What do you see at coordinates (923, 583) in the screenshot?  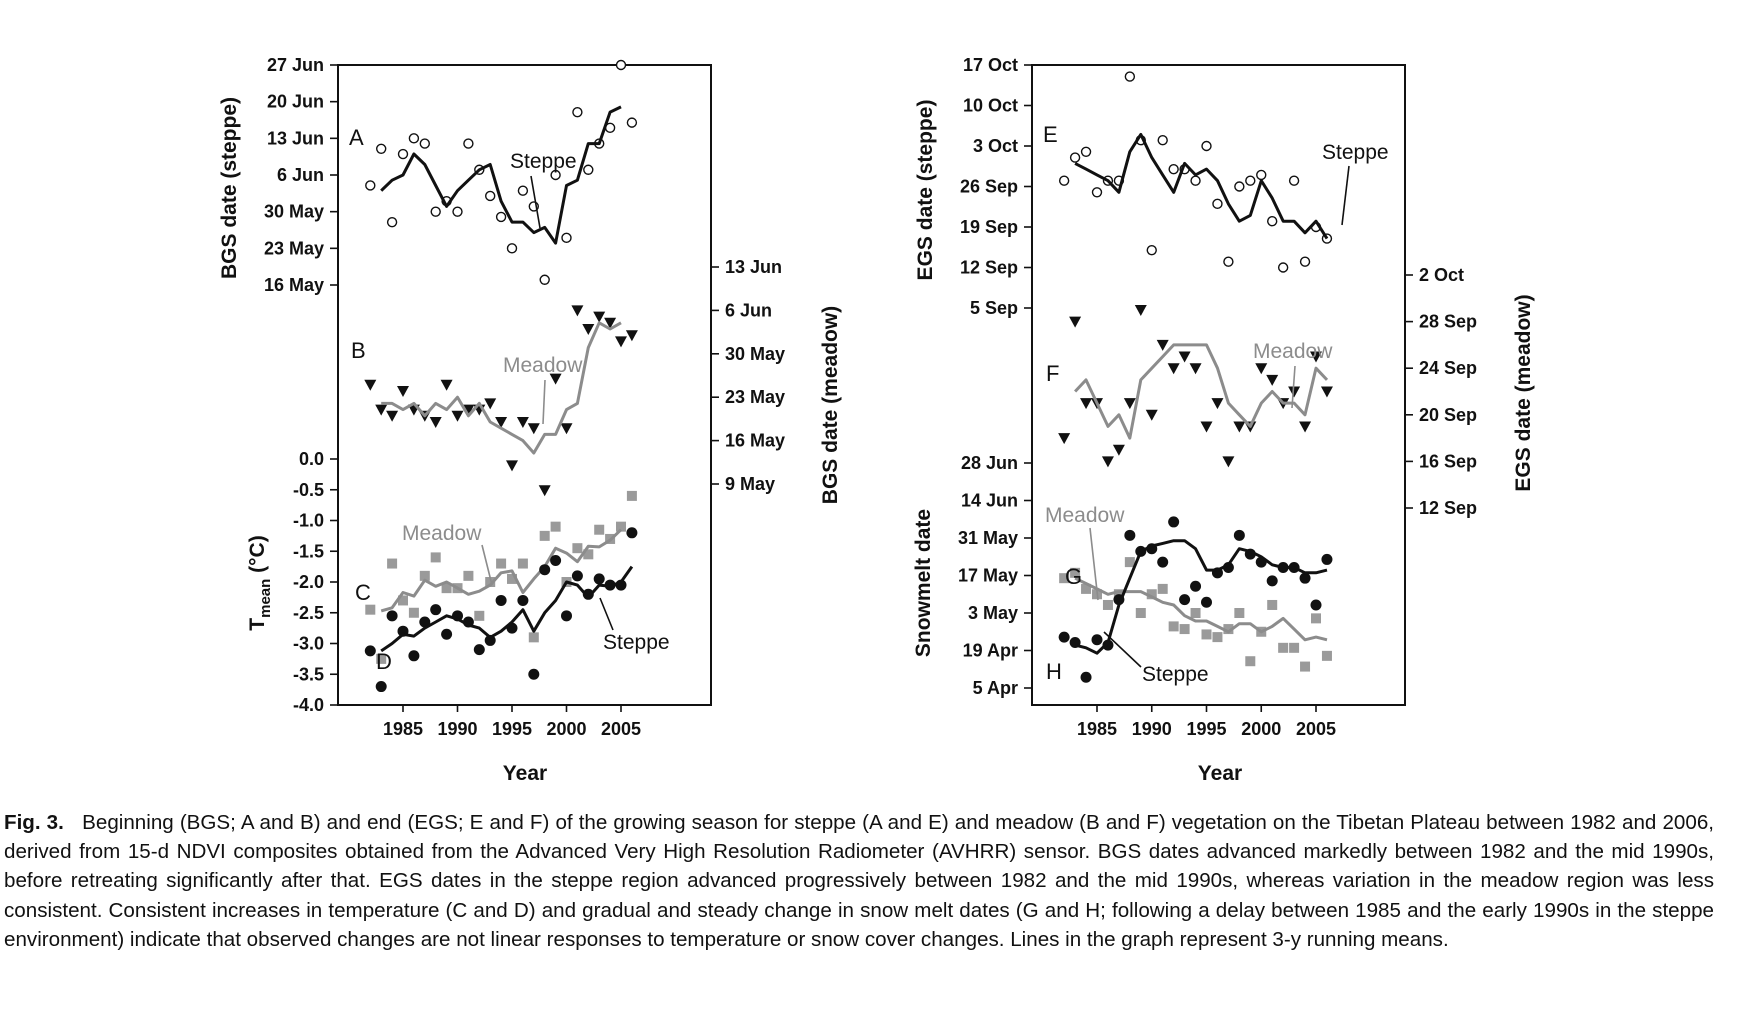 I see `snowmelt-axis-title: Snowmelt date` at bounding box center [923, 583].